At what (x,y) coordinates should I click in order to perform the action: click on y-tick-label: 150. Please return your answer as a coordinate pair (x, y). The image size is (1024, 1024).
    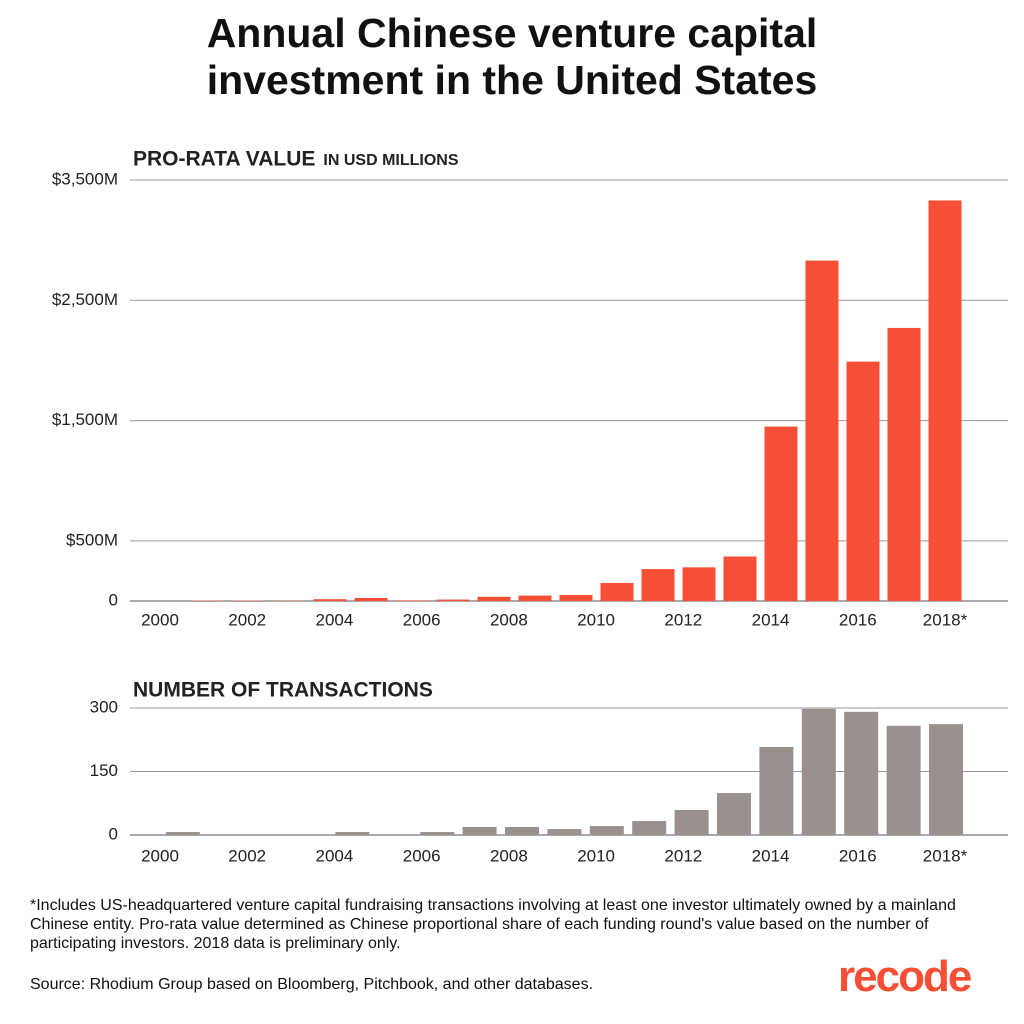
    Looking at the image, I should click on (104, 770).